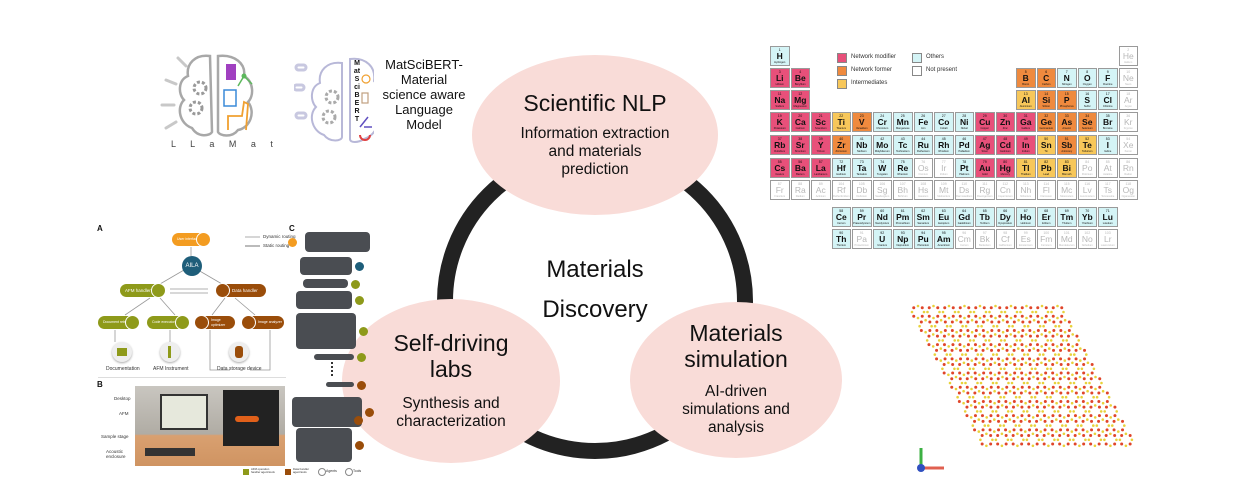 The height and width of the screenshot is (498, 1247). I want to click on chat-bubble, so click(326, 331).